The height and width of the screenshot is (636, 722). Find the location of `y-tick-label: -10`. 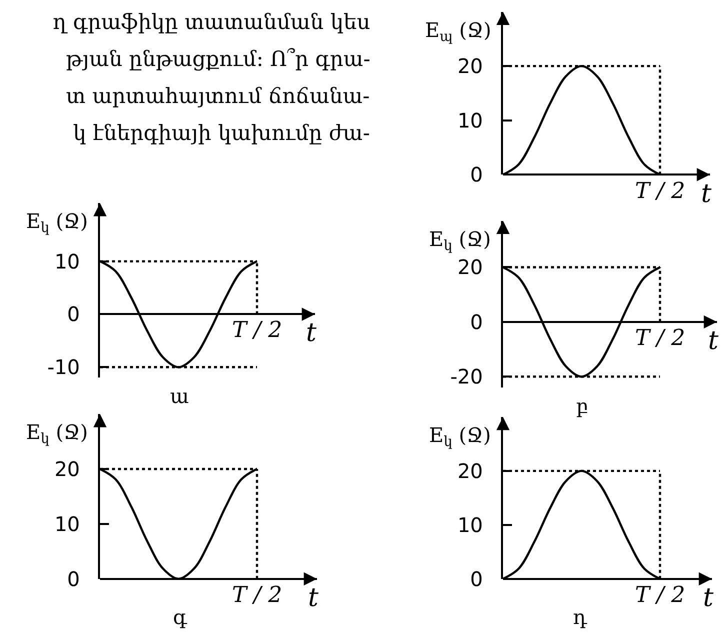

y-tick-label: -10 is located at coordinates (63, 367).